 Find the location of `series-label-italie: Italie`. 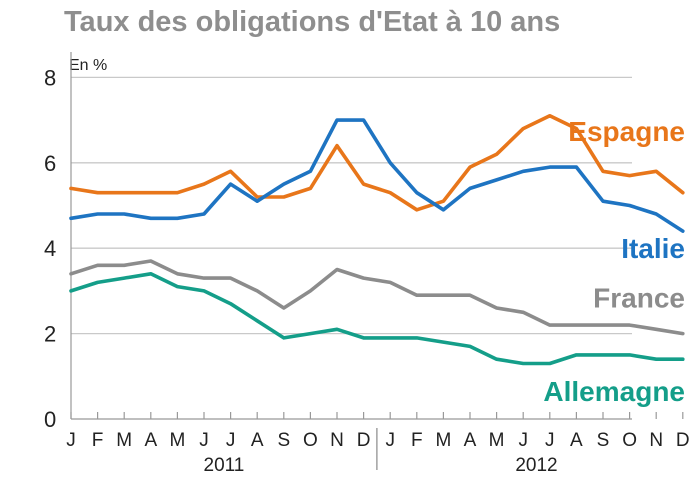

series-label-italie: Italie is located at coordinates (653, 248).